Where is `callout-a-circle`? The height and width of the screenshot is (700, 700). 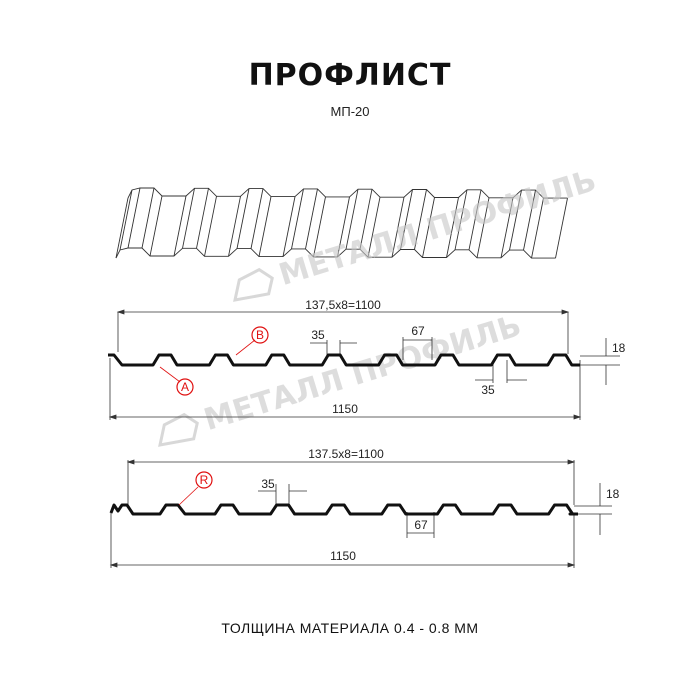 callout-a-circle is located at coordinates (185, 387).